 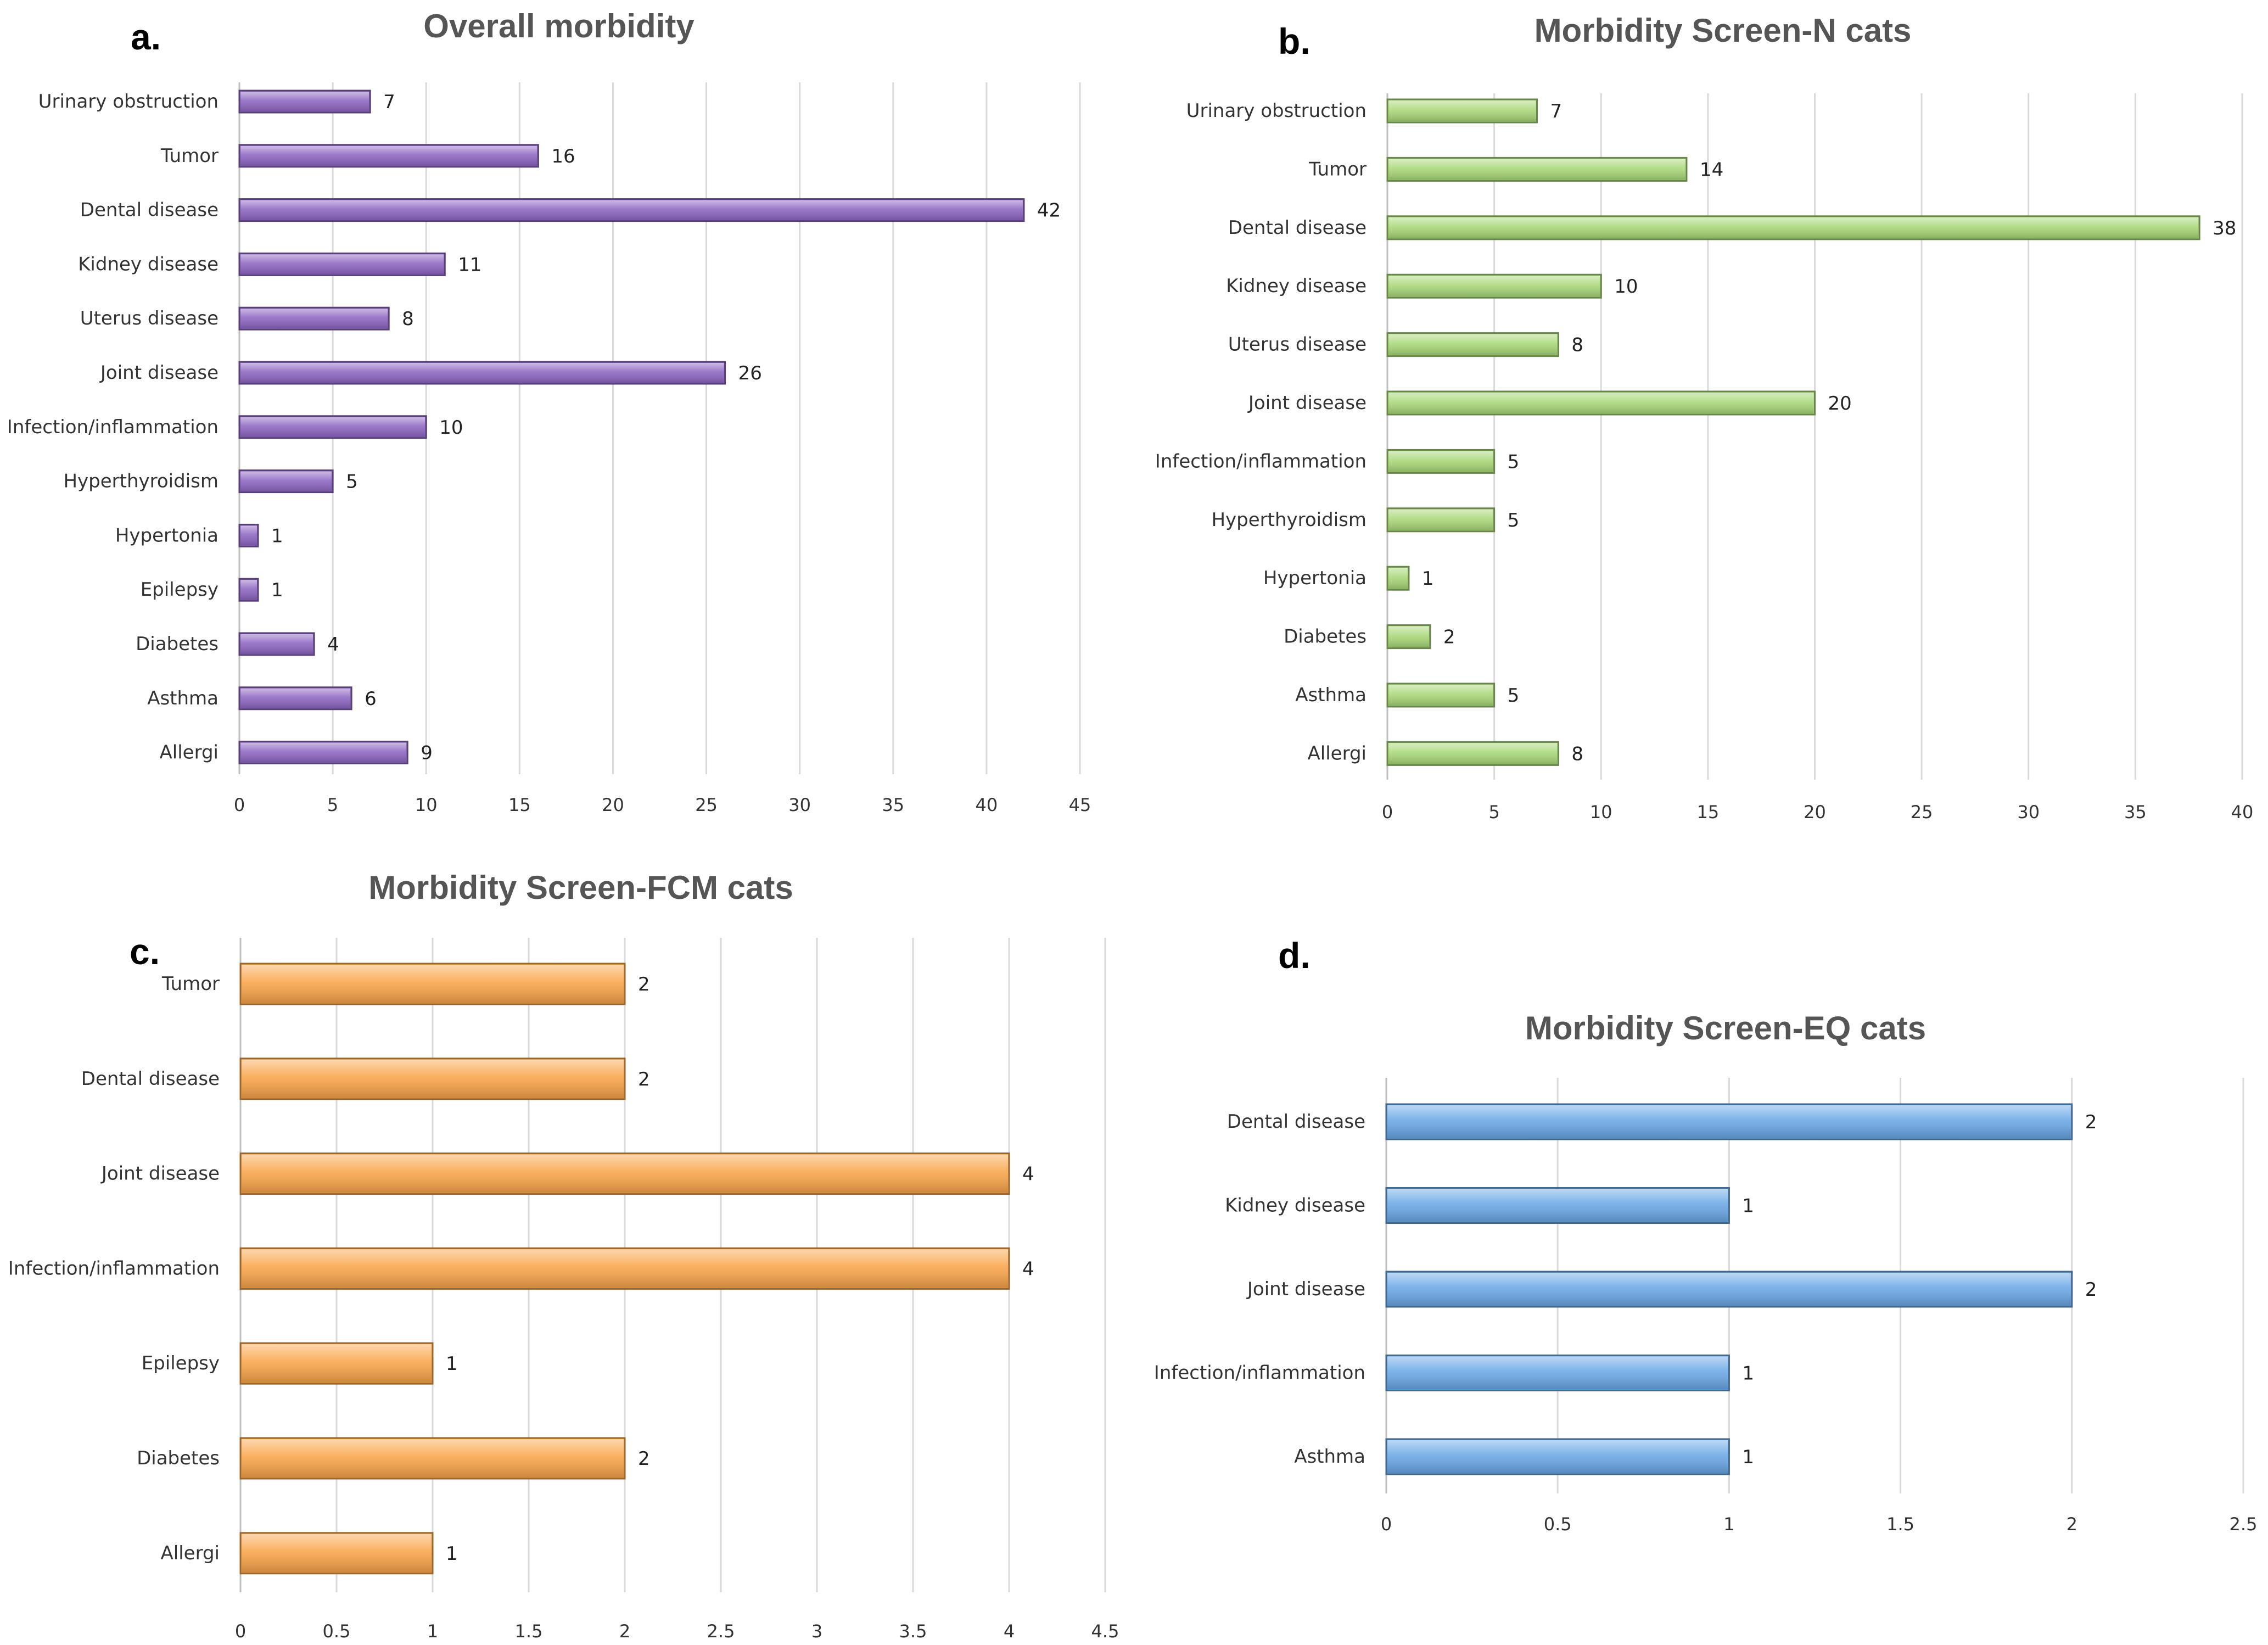 I want to click on category-label: Urinary obstruction, so click(x=128, y=102).